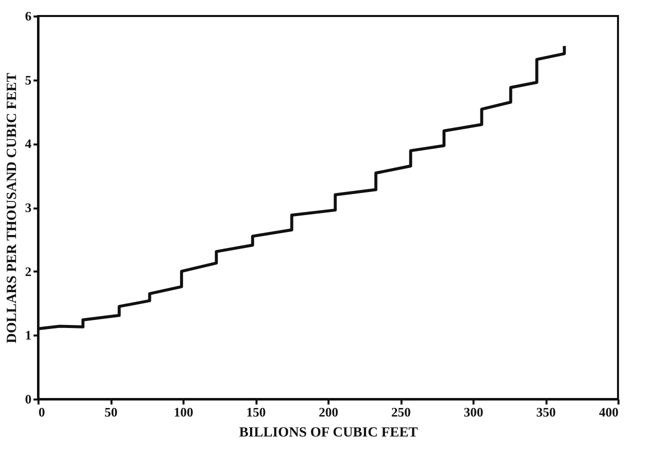 Image resolution: width=668 pixels, height=455 pixels. What do you see at coordinates (328, 412) in the screenshot?
I see `x-tick-label: 200` at bounding box center [328, 412].